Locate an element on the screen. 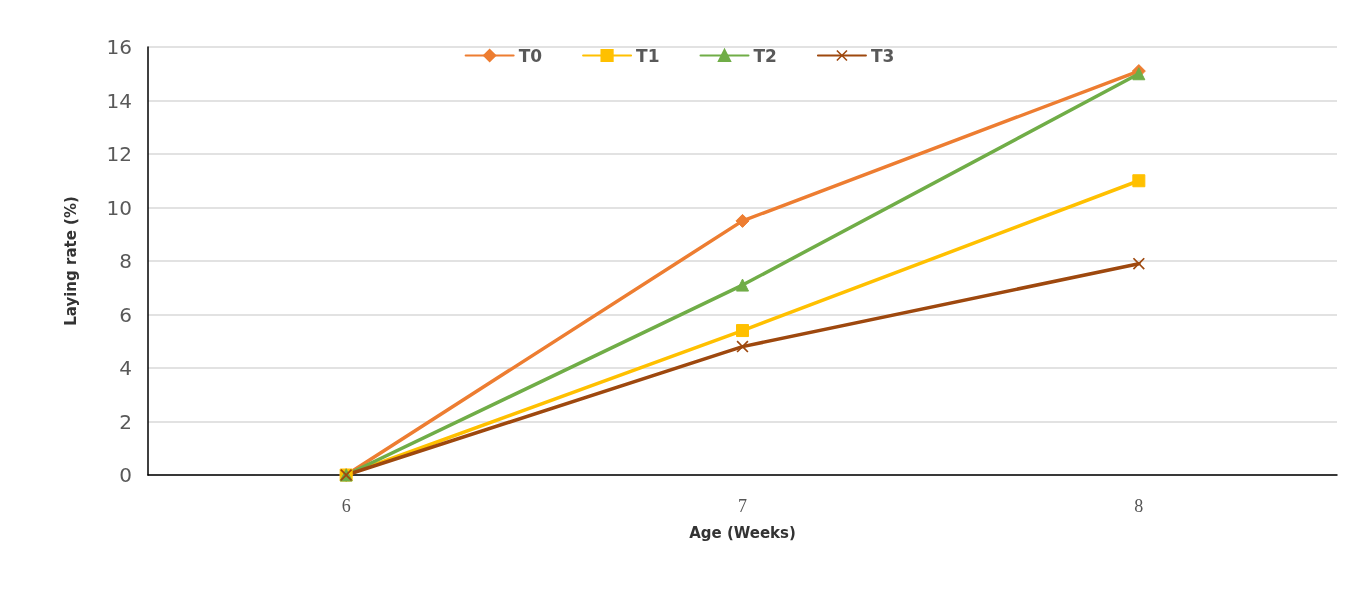 The image size is (1359, 601). legend-label: T0 is located at coordinates (530, 55).